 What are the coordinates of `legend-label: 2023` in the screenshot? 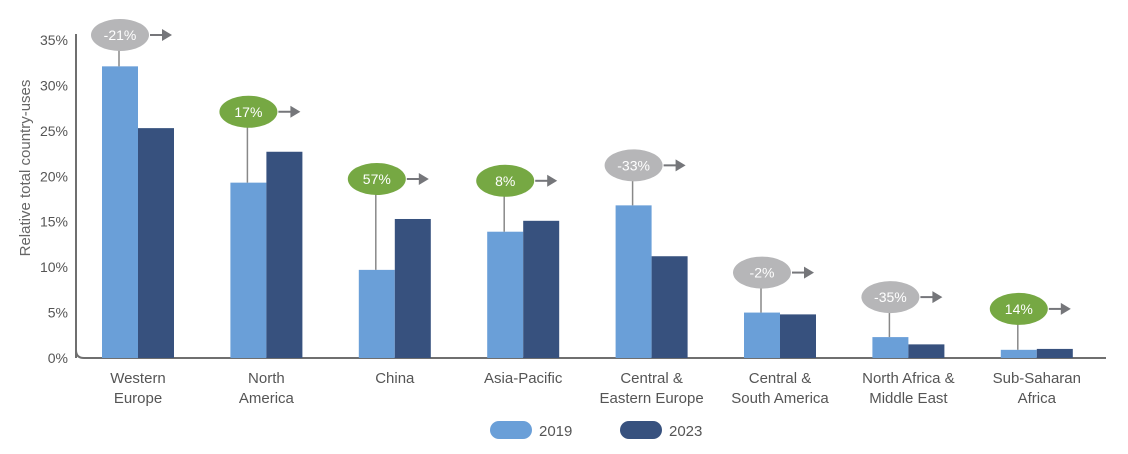 It's located at (685, 431).